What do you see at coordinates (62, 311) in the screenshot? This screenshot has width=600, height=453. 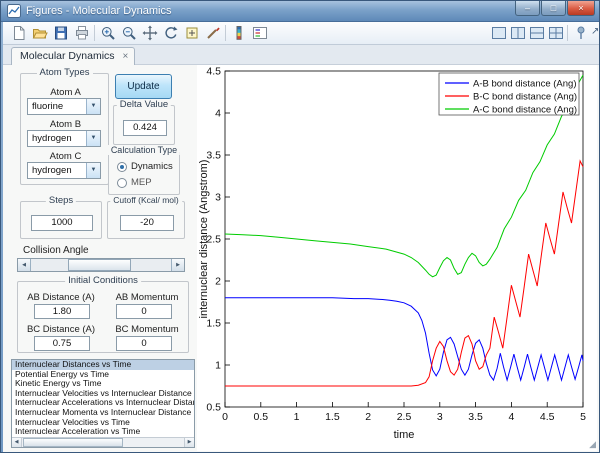 I see `ab-distance-field: 1.80` at bounding box center [62, 311].